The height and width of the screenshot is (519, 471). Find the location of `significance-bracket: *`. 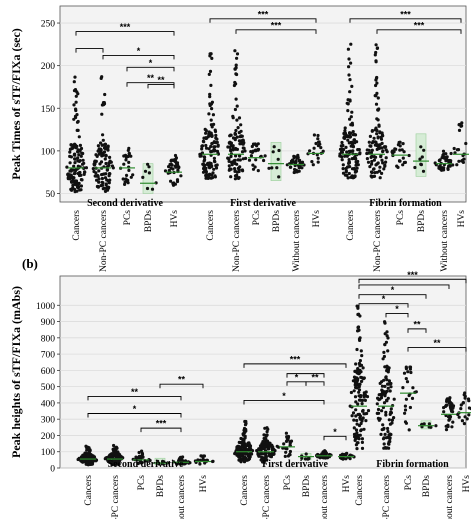

significance-bracket: * is located at coordinates (284, 398).